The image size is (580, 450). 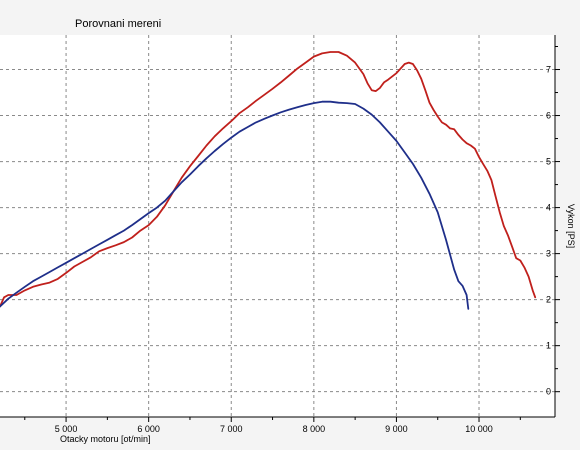 I want to click on y-tick-label: 0, so click(x=548, y=392).